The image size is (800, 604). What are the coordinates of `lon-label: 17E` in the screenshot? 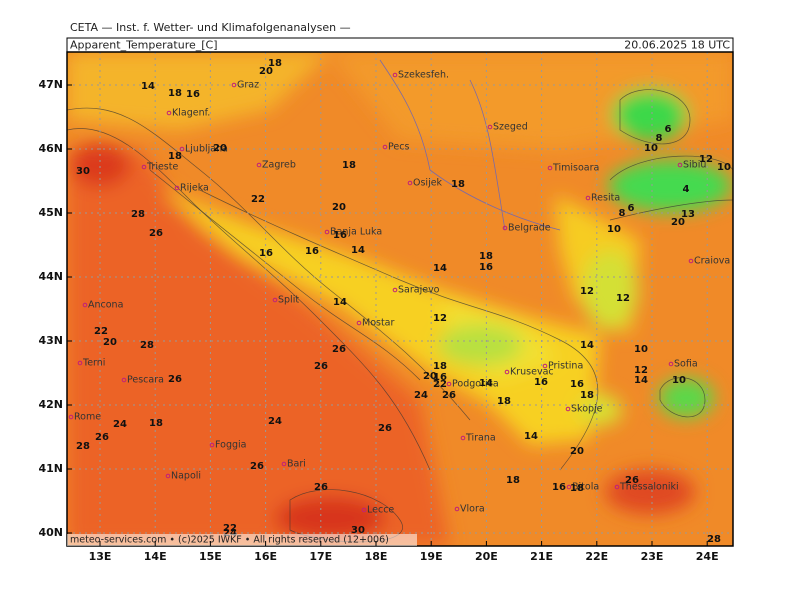 It's located at (320, 556).